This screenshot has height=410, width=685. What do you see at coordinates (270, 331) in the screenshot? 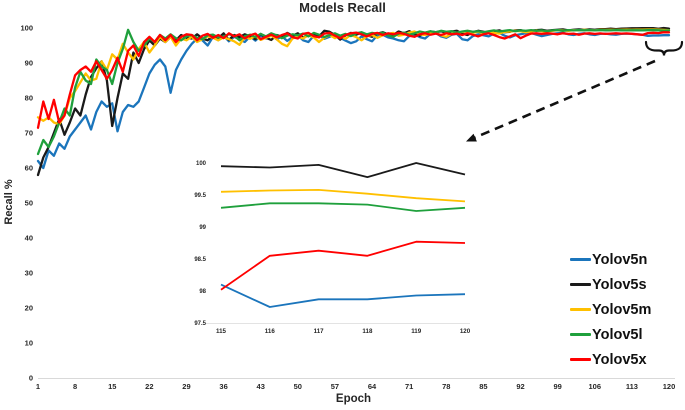
I see `inset-x-tick-label: 116` at bounding box center [270, 331].